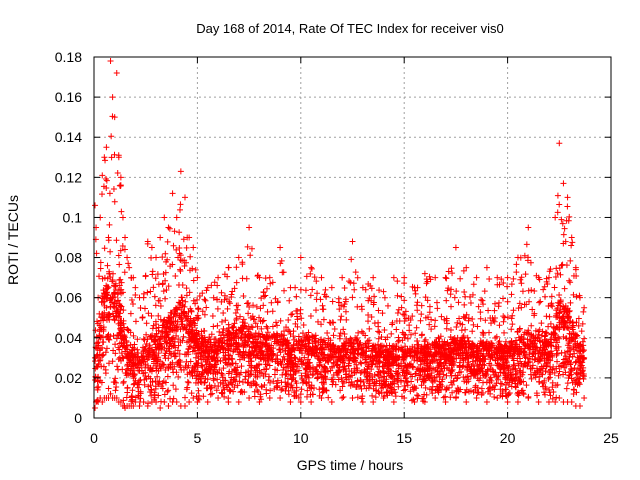 The width and height of the screenshot is (640, 480). What do you see at coordinates (68, 97) in the screenshot?
I see `y-tick-label: 0.16` at bounding box center [68, 97].